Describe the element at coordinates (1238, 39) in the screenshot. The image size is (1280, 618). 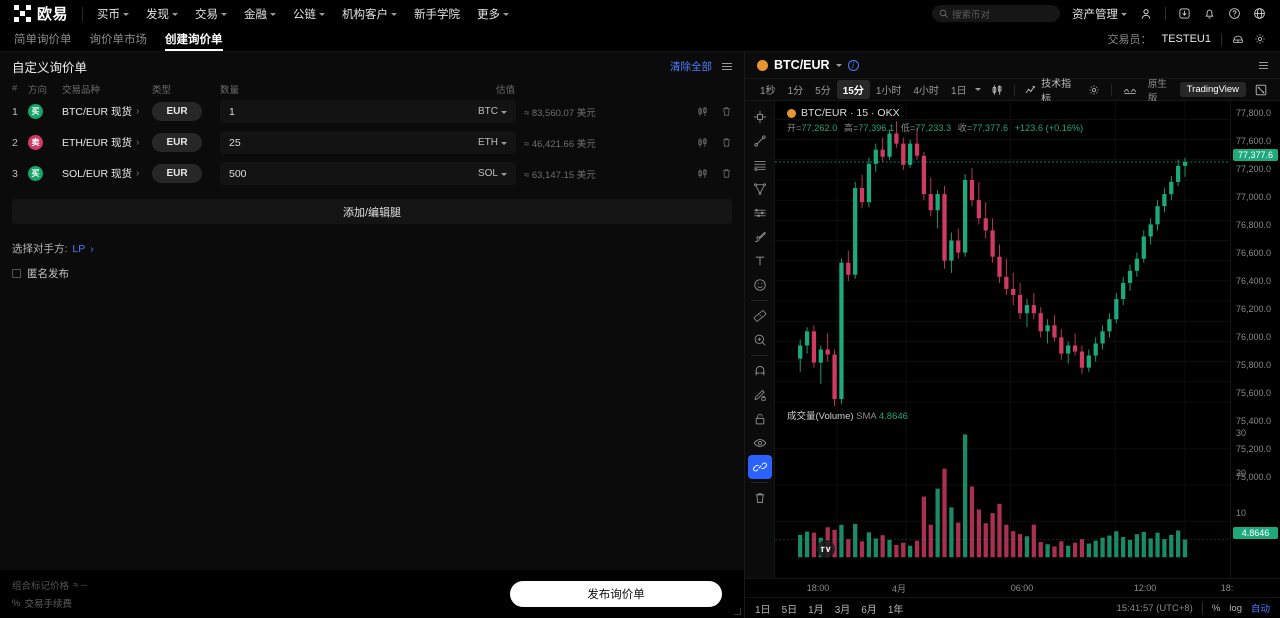
I see `helmet-icon` at that location.